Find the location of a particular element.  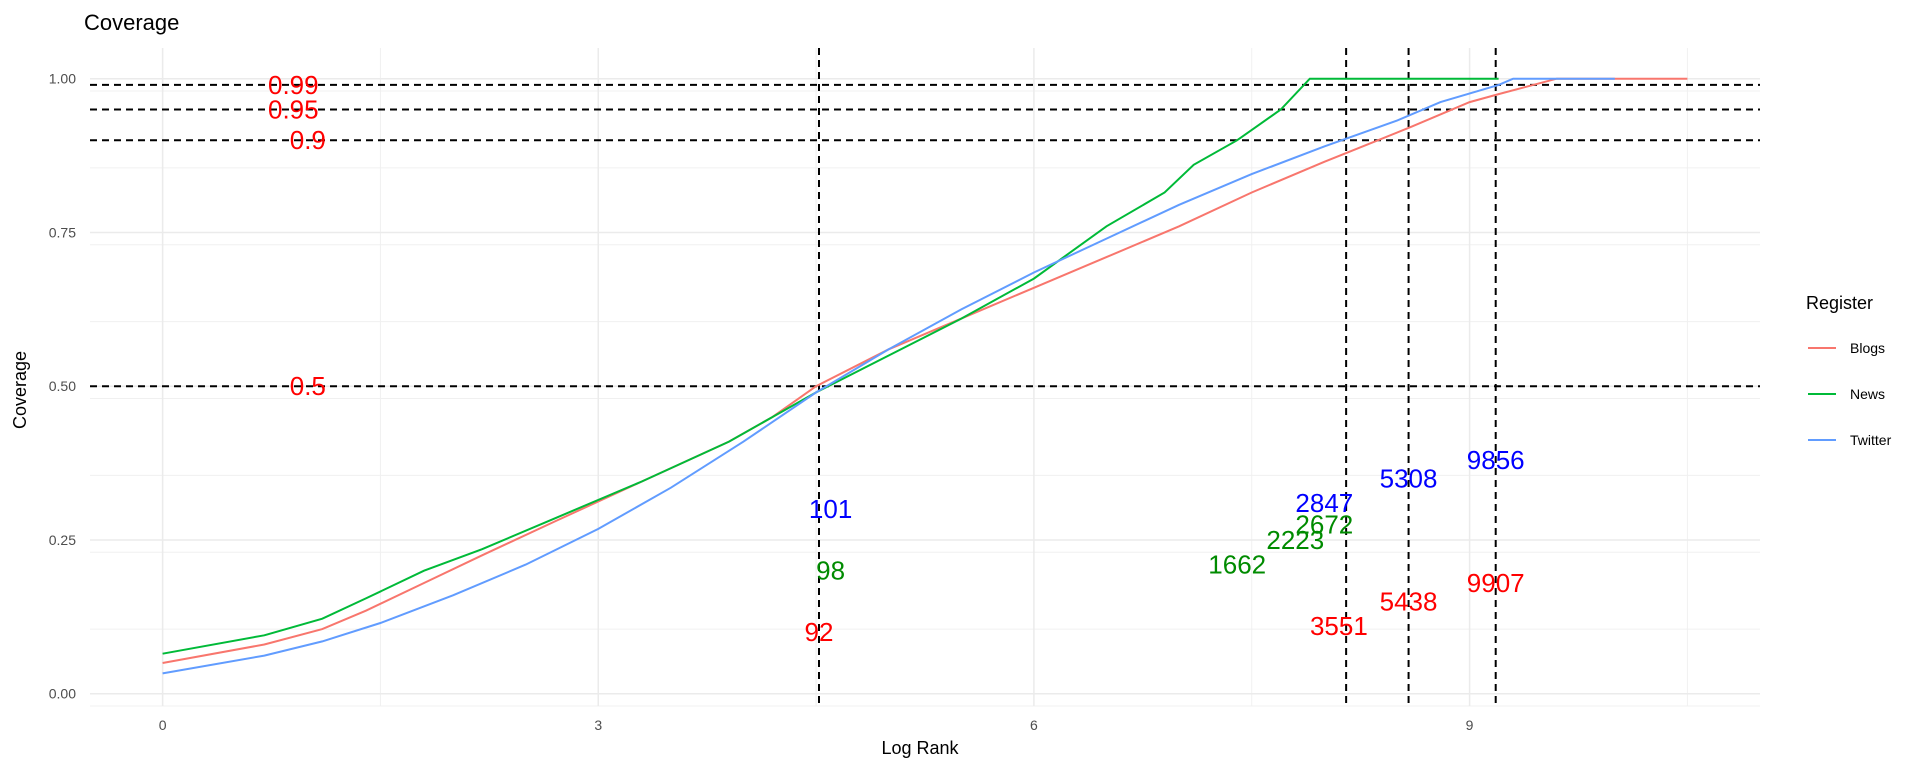

annotation-label: 0.99 is located at coordinates (293, 85).